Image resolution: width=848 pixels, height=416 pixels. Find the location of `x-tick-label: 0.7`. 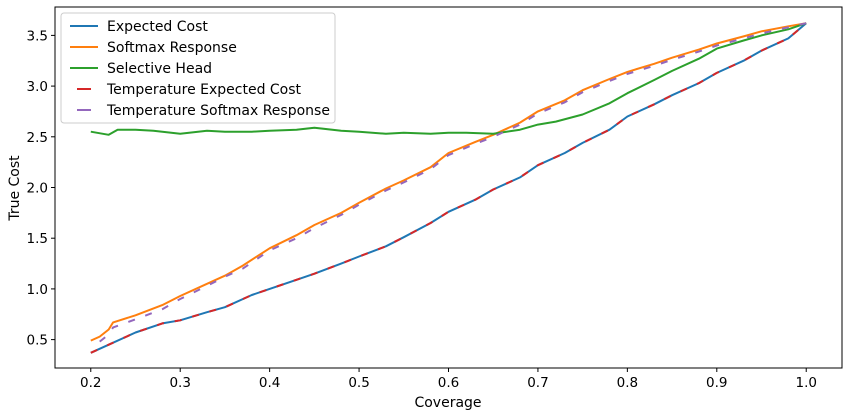

x-tick-label: 0.7 is located at coordinates (537, 383).